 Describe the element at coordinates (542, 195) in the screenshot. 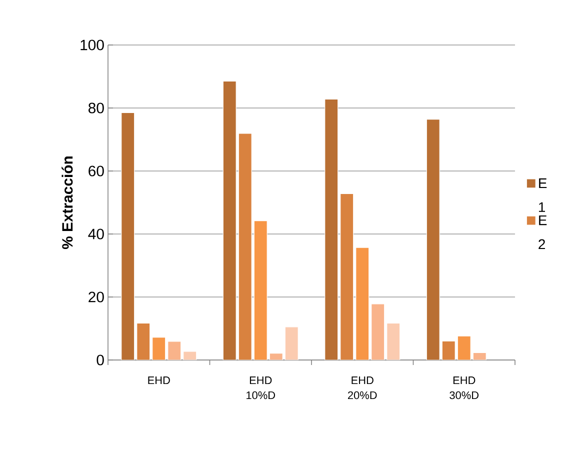

I see `legend-label: E 1` at that location.